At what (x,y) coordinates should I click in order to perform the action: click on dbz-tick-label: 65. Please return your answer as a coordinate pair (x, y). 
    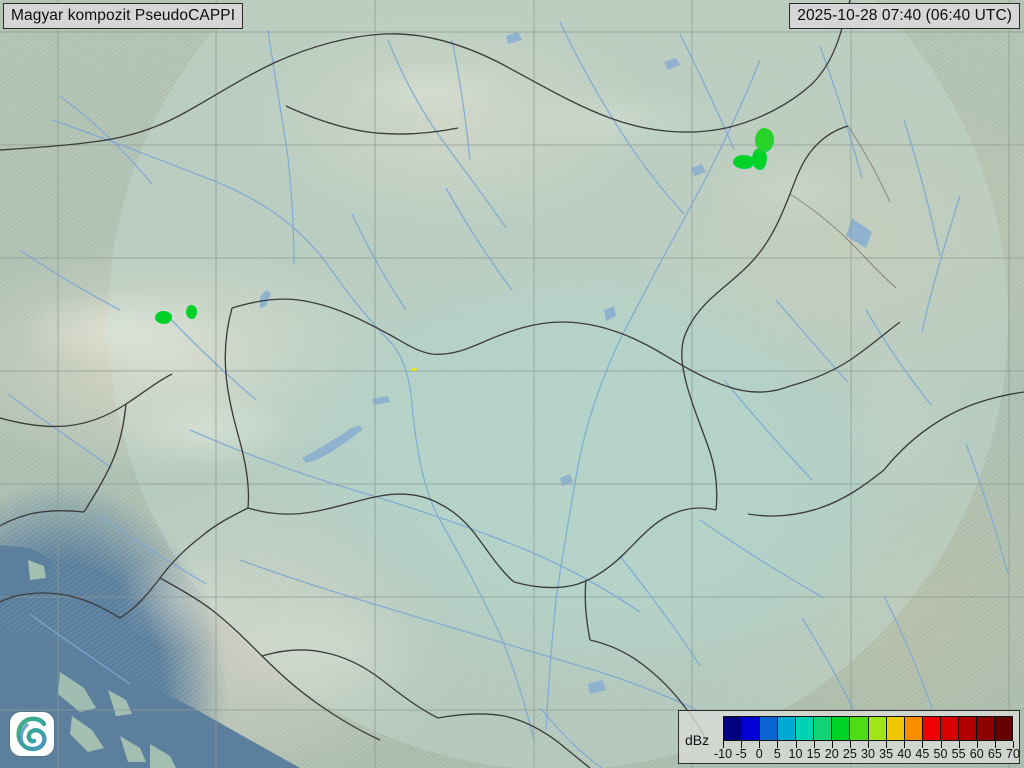
    Looking at the image, I should click on (994, 754).